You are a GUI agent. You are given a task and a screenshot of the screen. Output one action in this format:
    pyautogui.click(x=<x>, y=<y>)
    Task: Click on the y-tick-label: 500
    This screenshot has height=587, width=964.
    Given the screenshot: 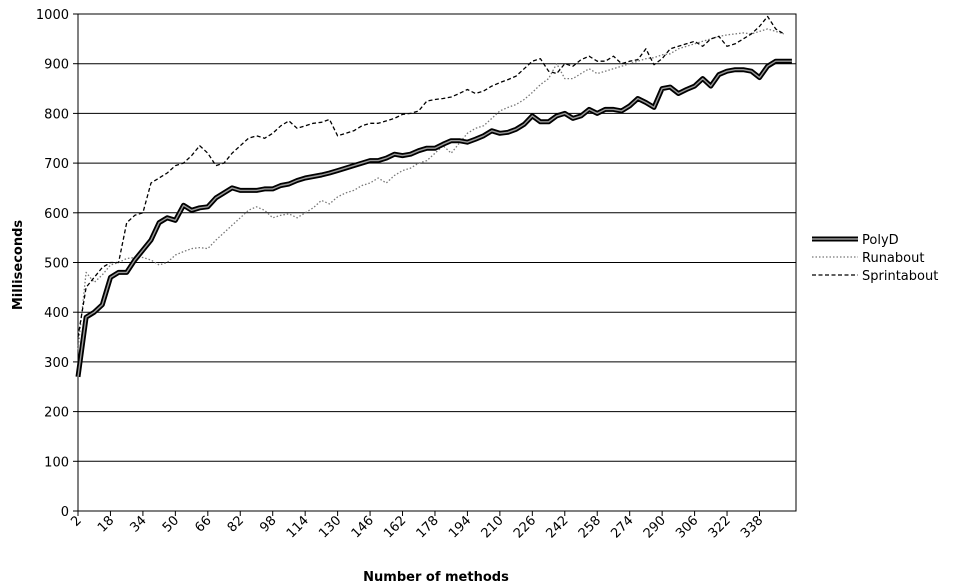 What is the action you would take?
    pyautogui.click(x=56, y=264)
    